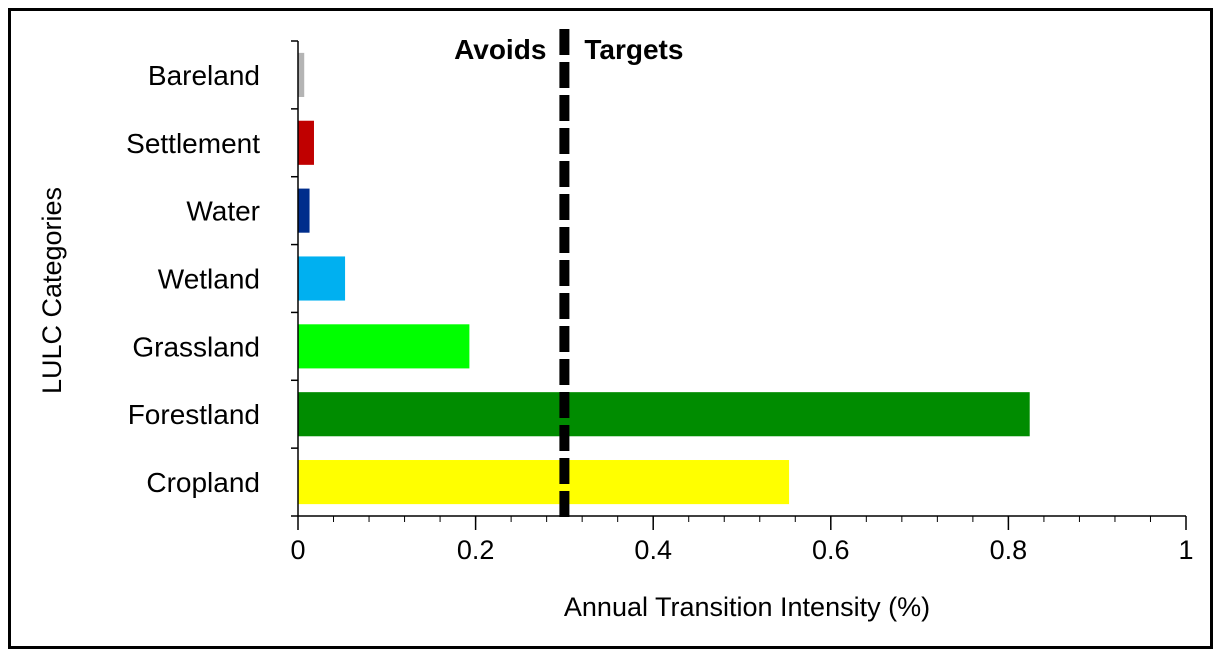 Image resolution: width=1225 pixels, height=657 pixels. Describe the element at coordinates (500, 49) in the screenshot. I see `avoids-label: Avoids` at that location.